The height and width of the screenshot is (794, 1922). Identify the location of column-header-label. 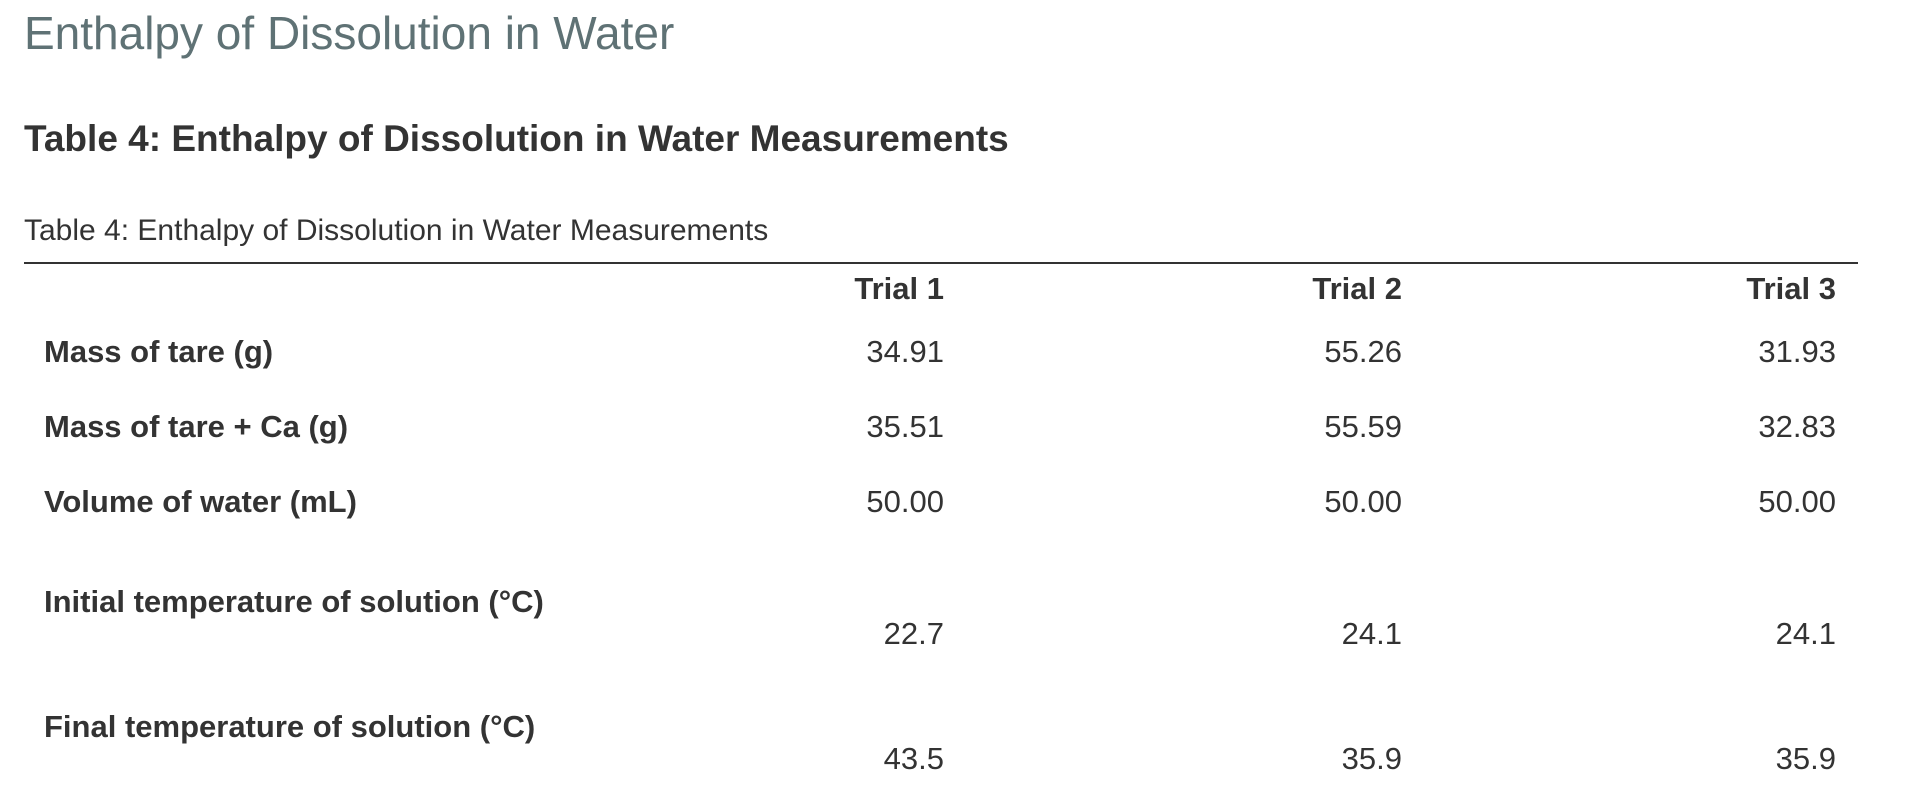
(309, 289).